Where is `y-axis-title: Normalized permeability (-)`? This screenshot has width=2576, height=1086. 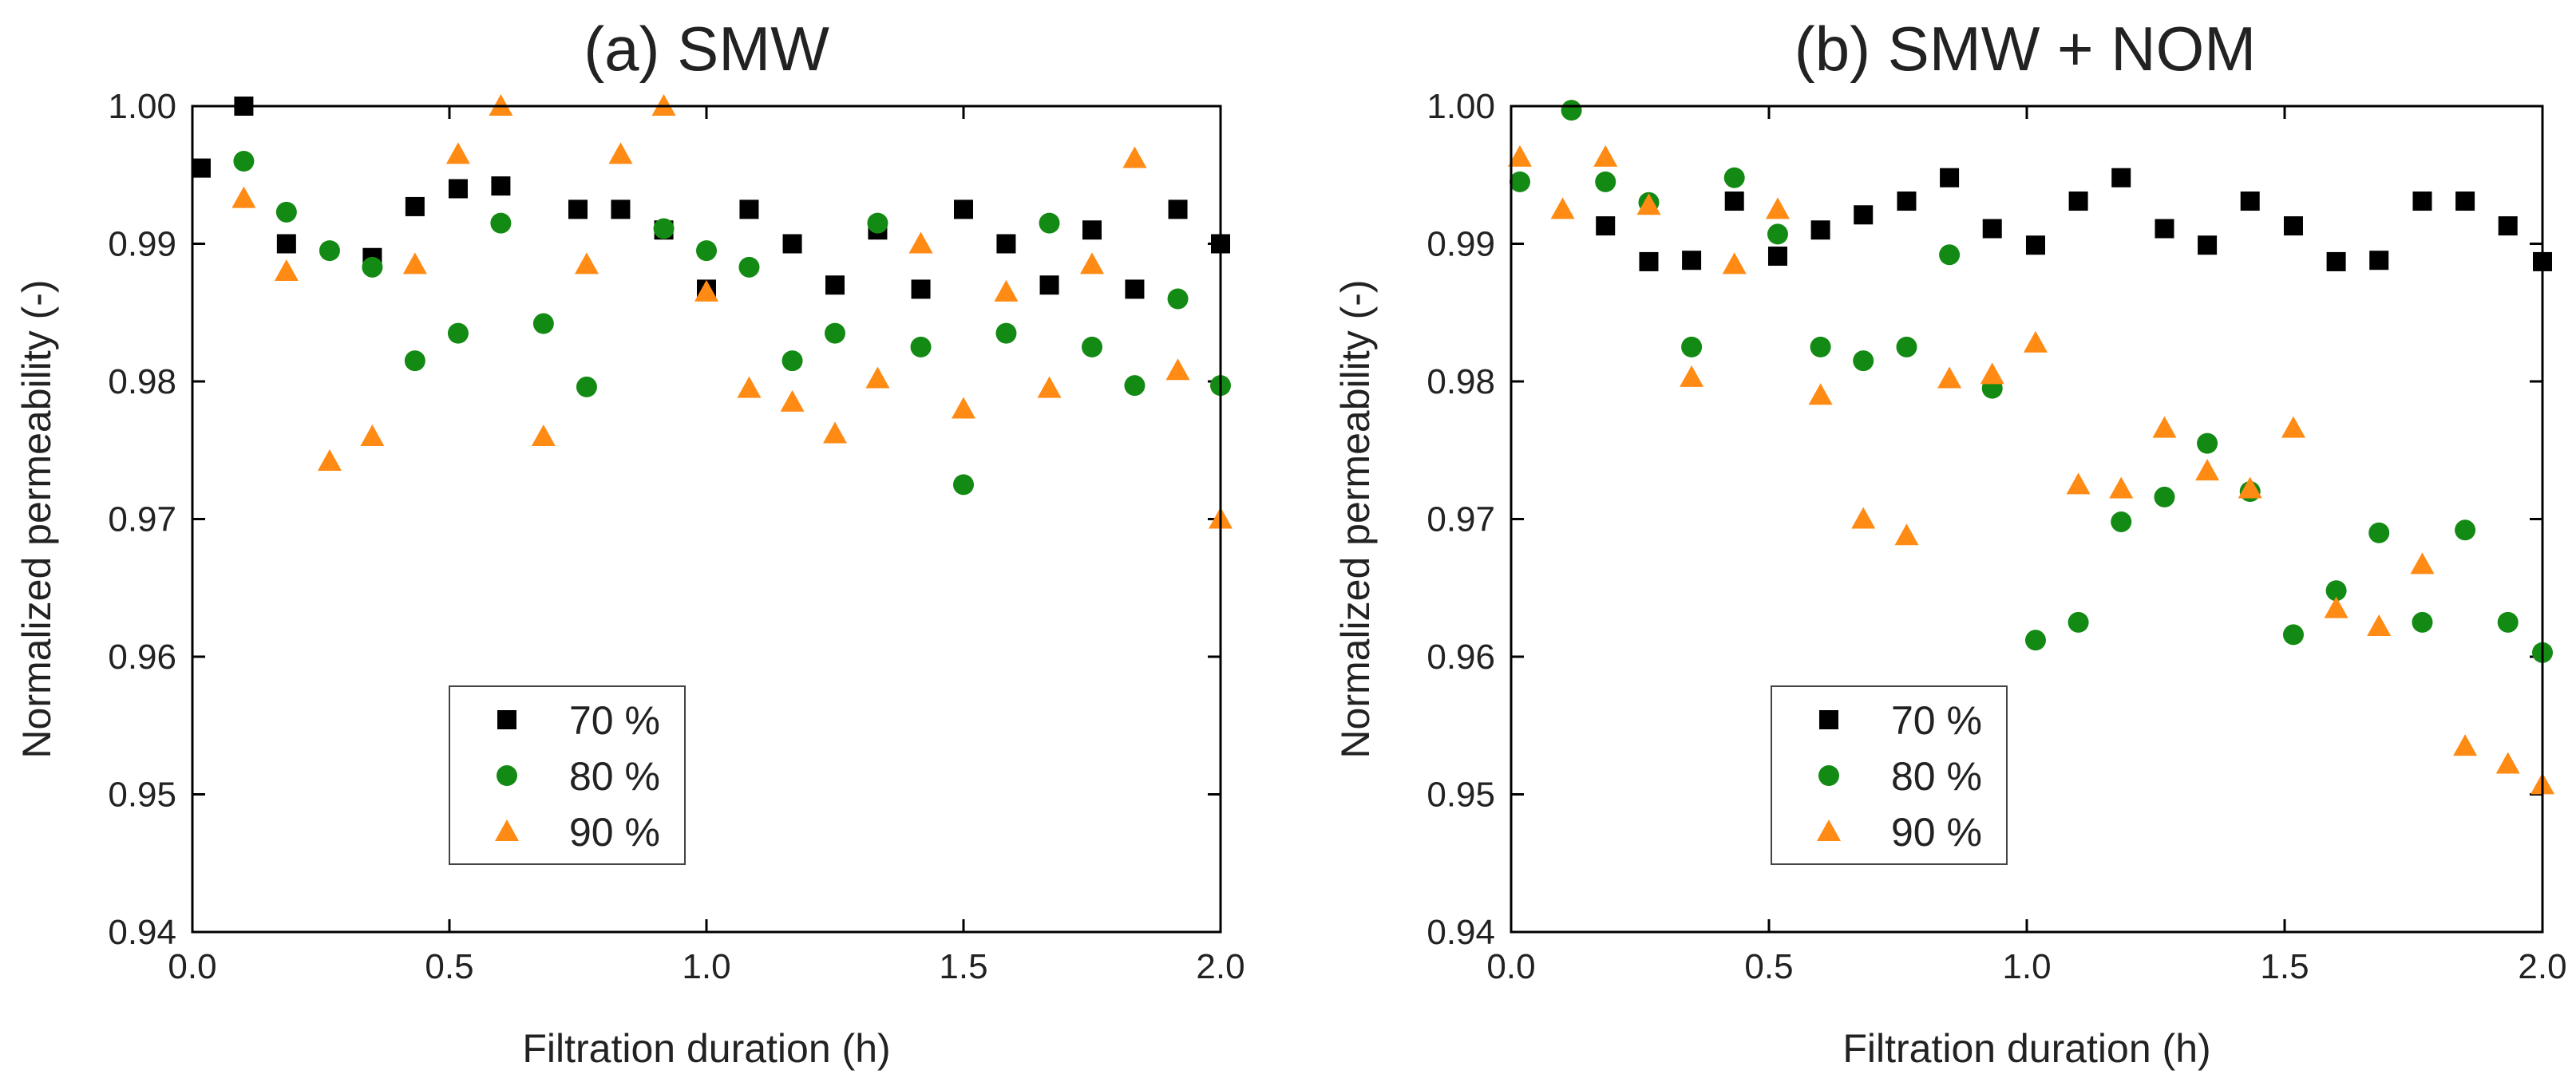 y-axis-title: Normalized permeability (-) is located at coordinates (36, 518).